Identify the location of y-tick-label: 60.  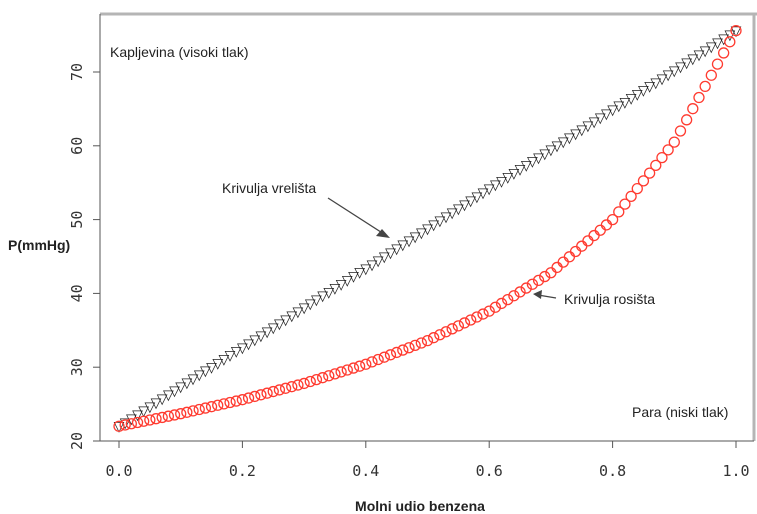
(77, 146).